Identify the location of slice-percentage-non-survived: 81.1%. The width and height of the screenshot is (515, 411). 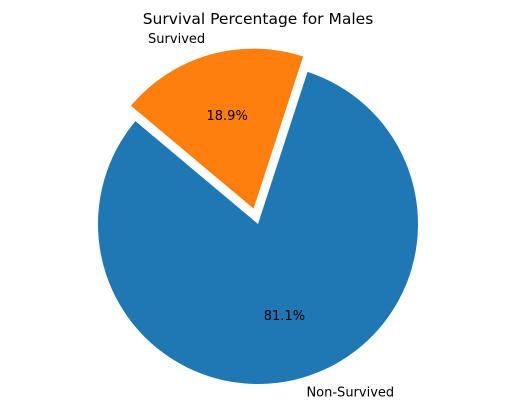
(284, 316).